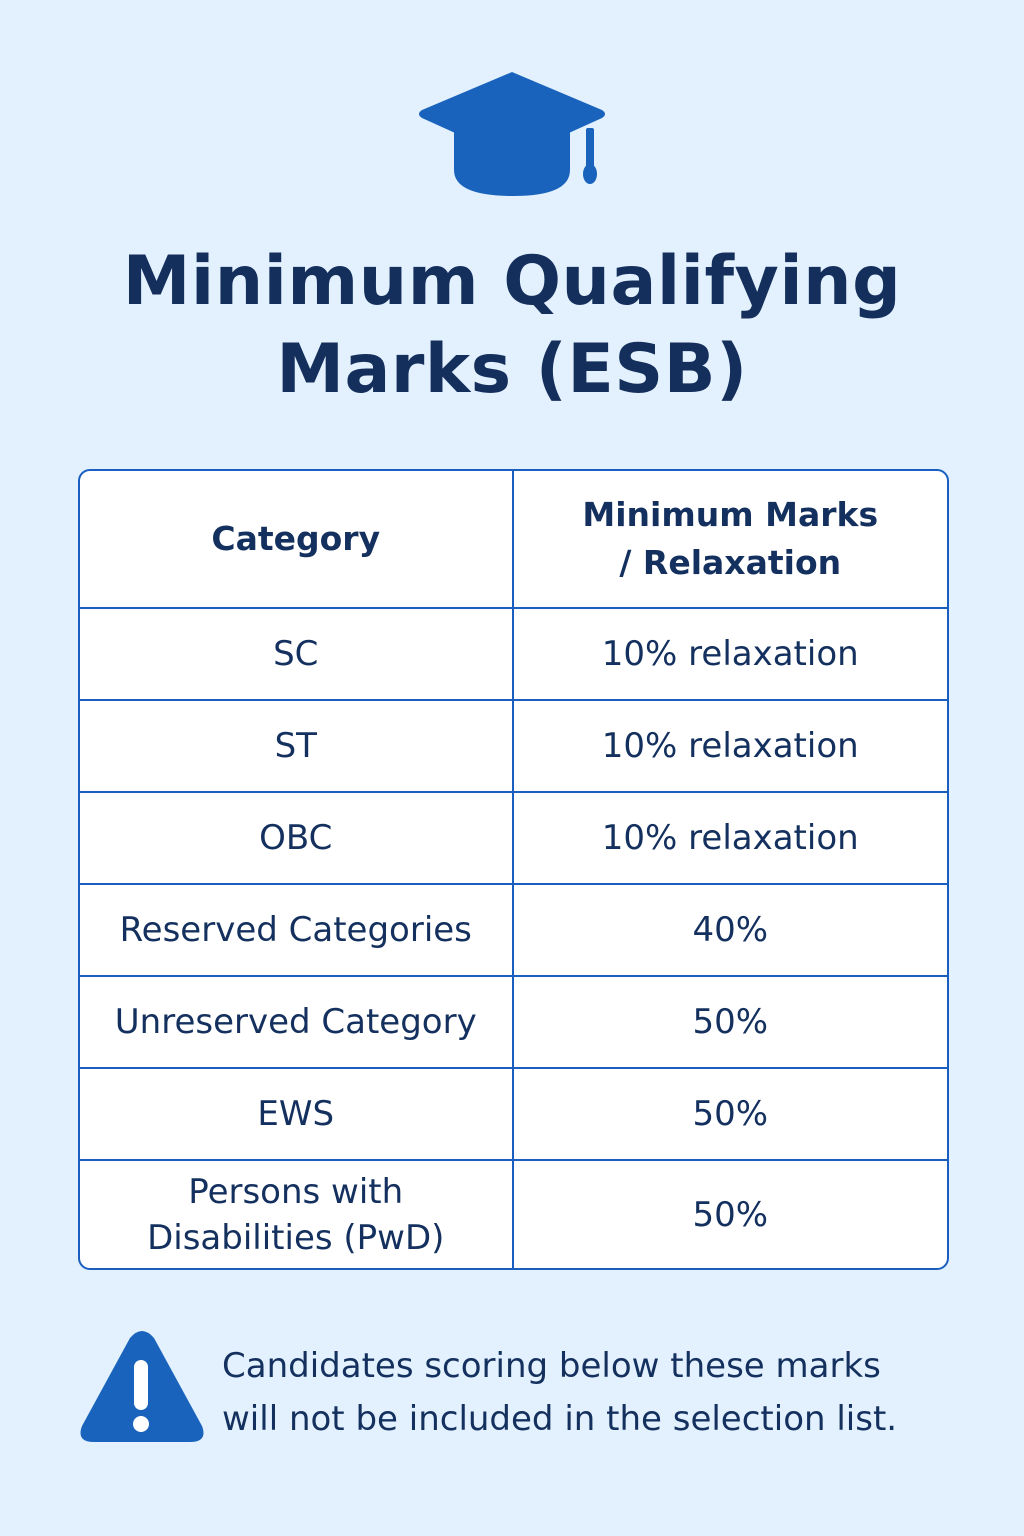 The height and width of the screenshot is (1536, 1024). What do you see at coordinates (512, 134) in the screenshot?
I see `graduation-cap-icon` at bounding box center [512, 134].